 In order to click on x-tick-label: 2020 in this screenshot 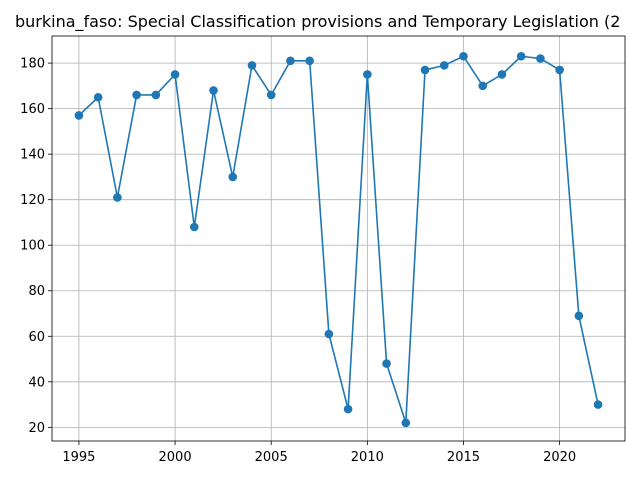, I will do `click(559, 457)`.